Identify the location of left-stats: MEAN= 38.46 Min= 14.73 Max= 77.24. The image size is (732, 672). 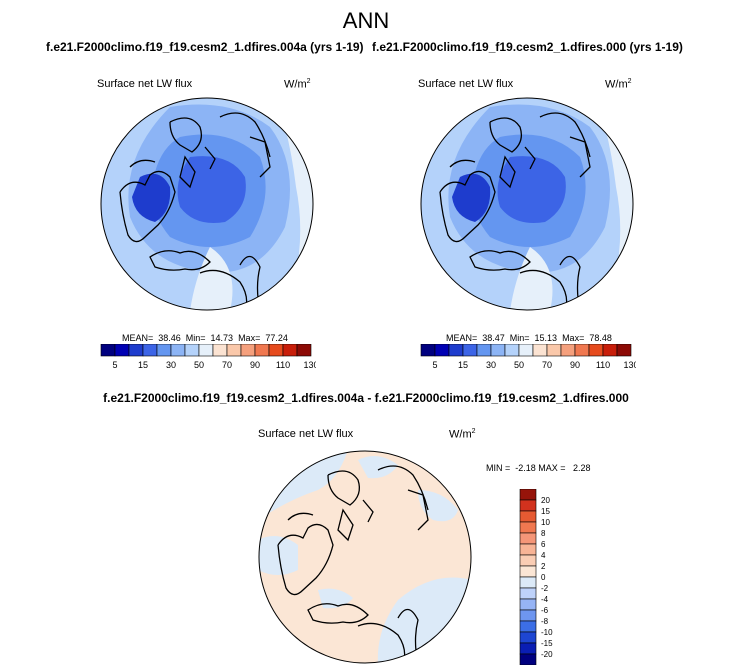
(205, 338).